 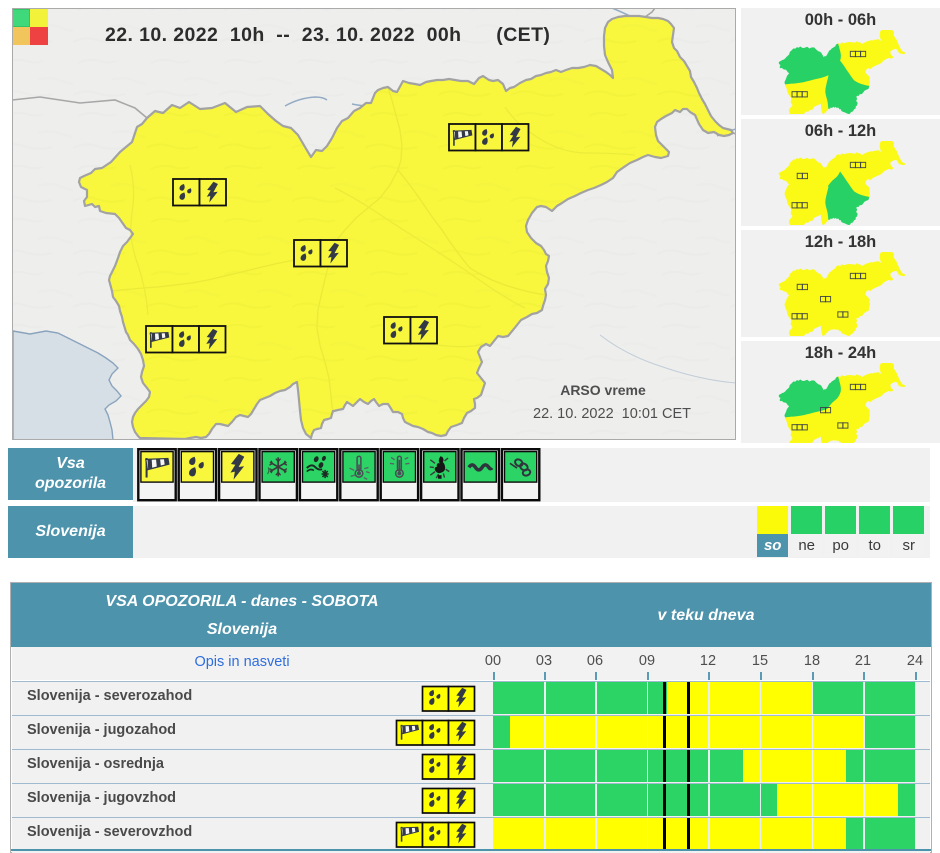 What do you see at coordinates (603, 390) in the screenshot?
I see `svg-text: ARSO vreme` at bounding box center [603, 390].